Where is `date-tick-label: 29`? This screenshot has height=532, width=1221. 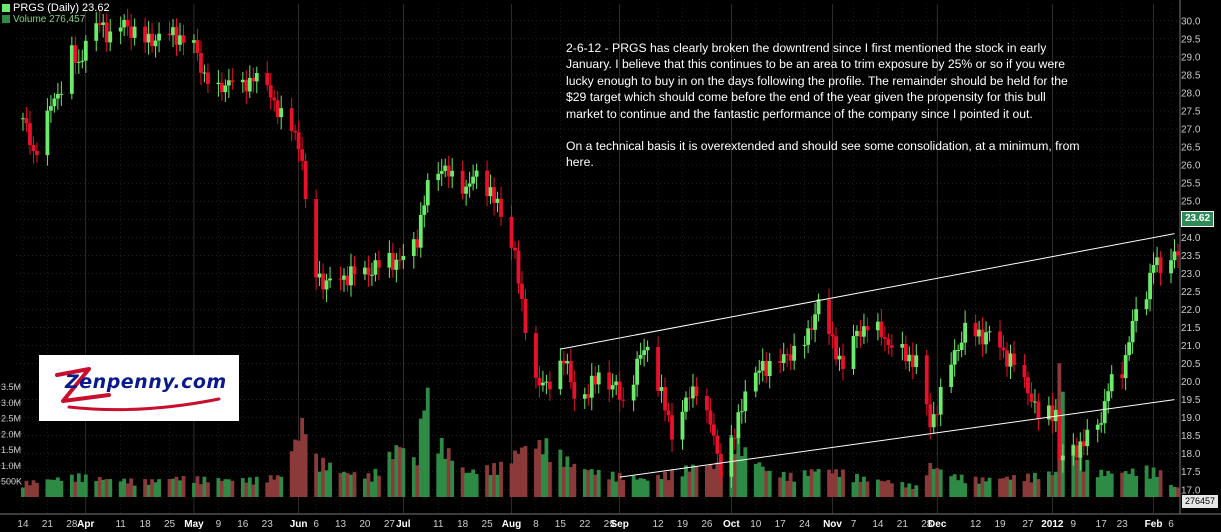
date-tick-label: 29 is located at coordinates (610, 524).